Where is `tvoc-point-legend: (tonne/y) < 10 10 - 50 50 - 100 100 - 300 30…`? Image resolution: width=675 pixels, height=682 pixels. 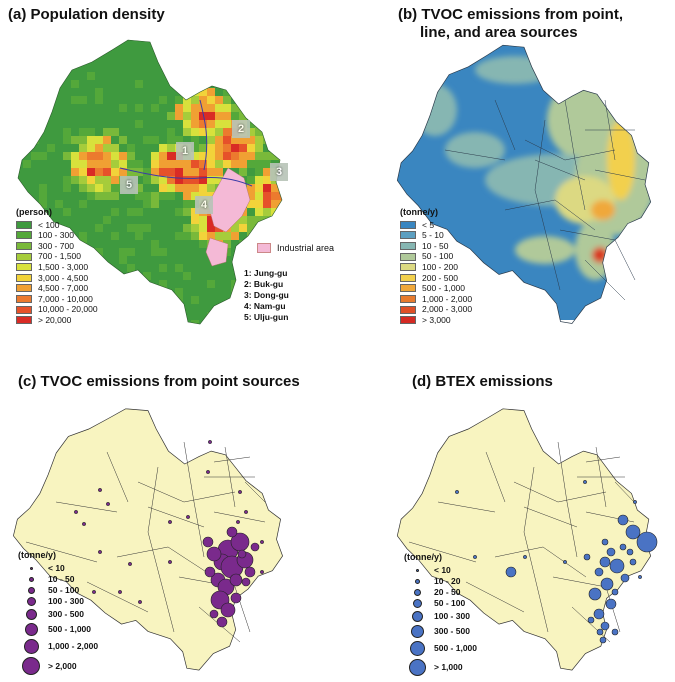 tvoc-point-legend: (tonne/y) < 10 10 - 50 50 - 100 100 - 300 30… is located at coordinates (58, 613).